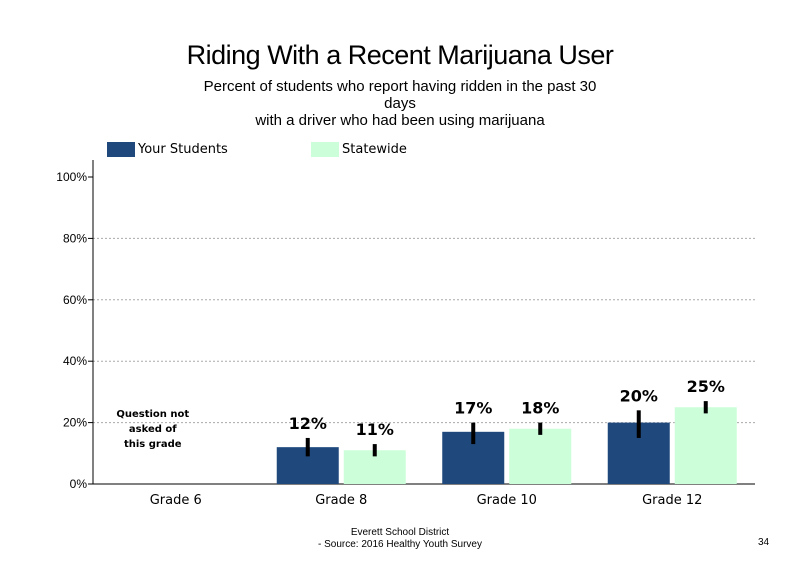 Image resolution: width=800 pixels, height=568 pixels. What do you see at coordinates (153, 444) in the screenshot?
I see `annotation-text: this grade` at bounding box center [153, 444].